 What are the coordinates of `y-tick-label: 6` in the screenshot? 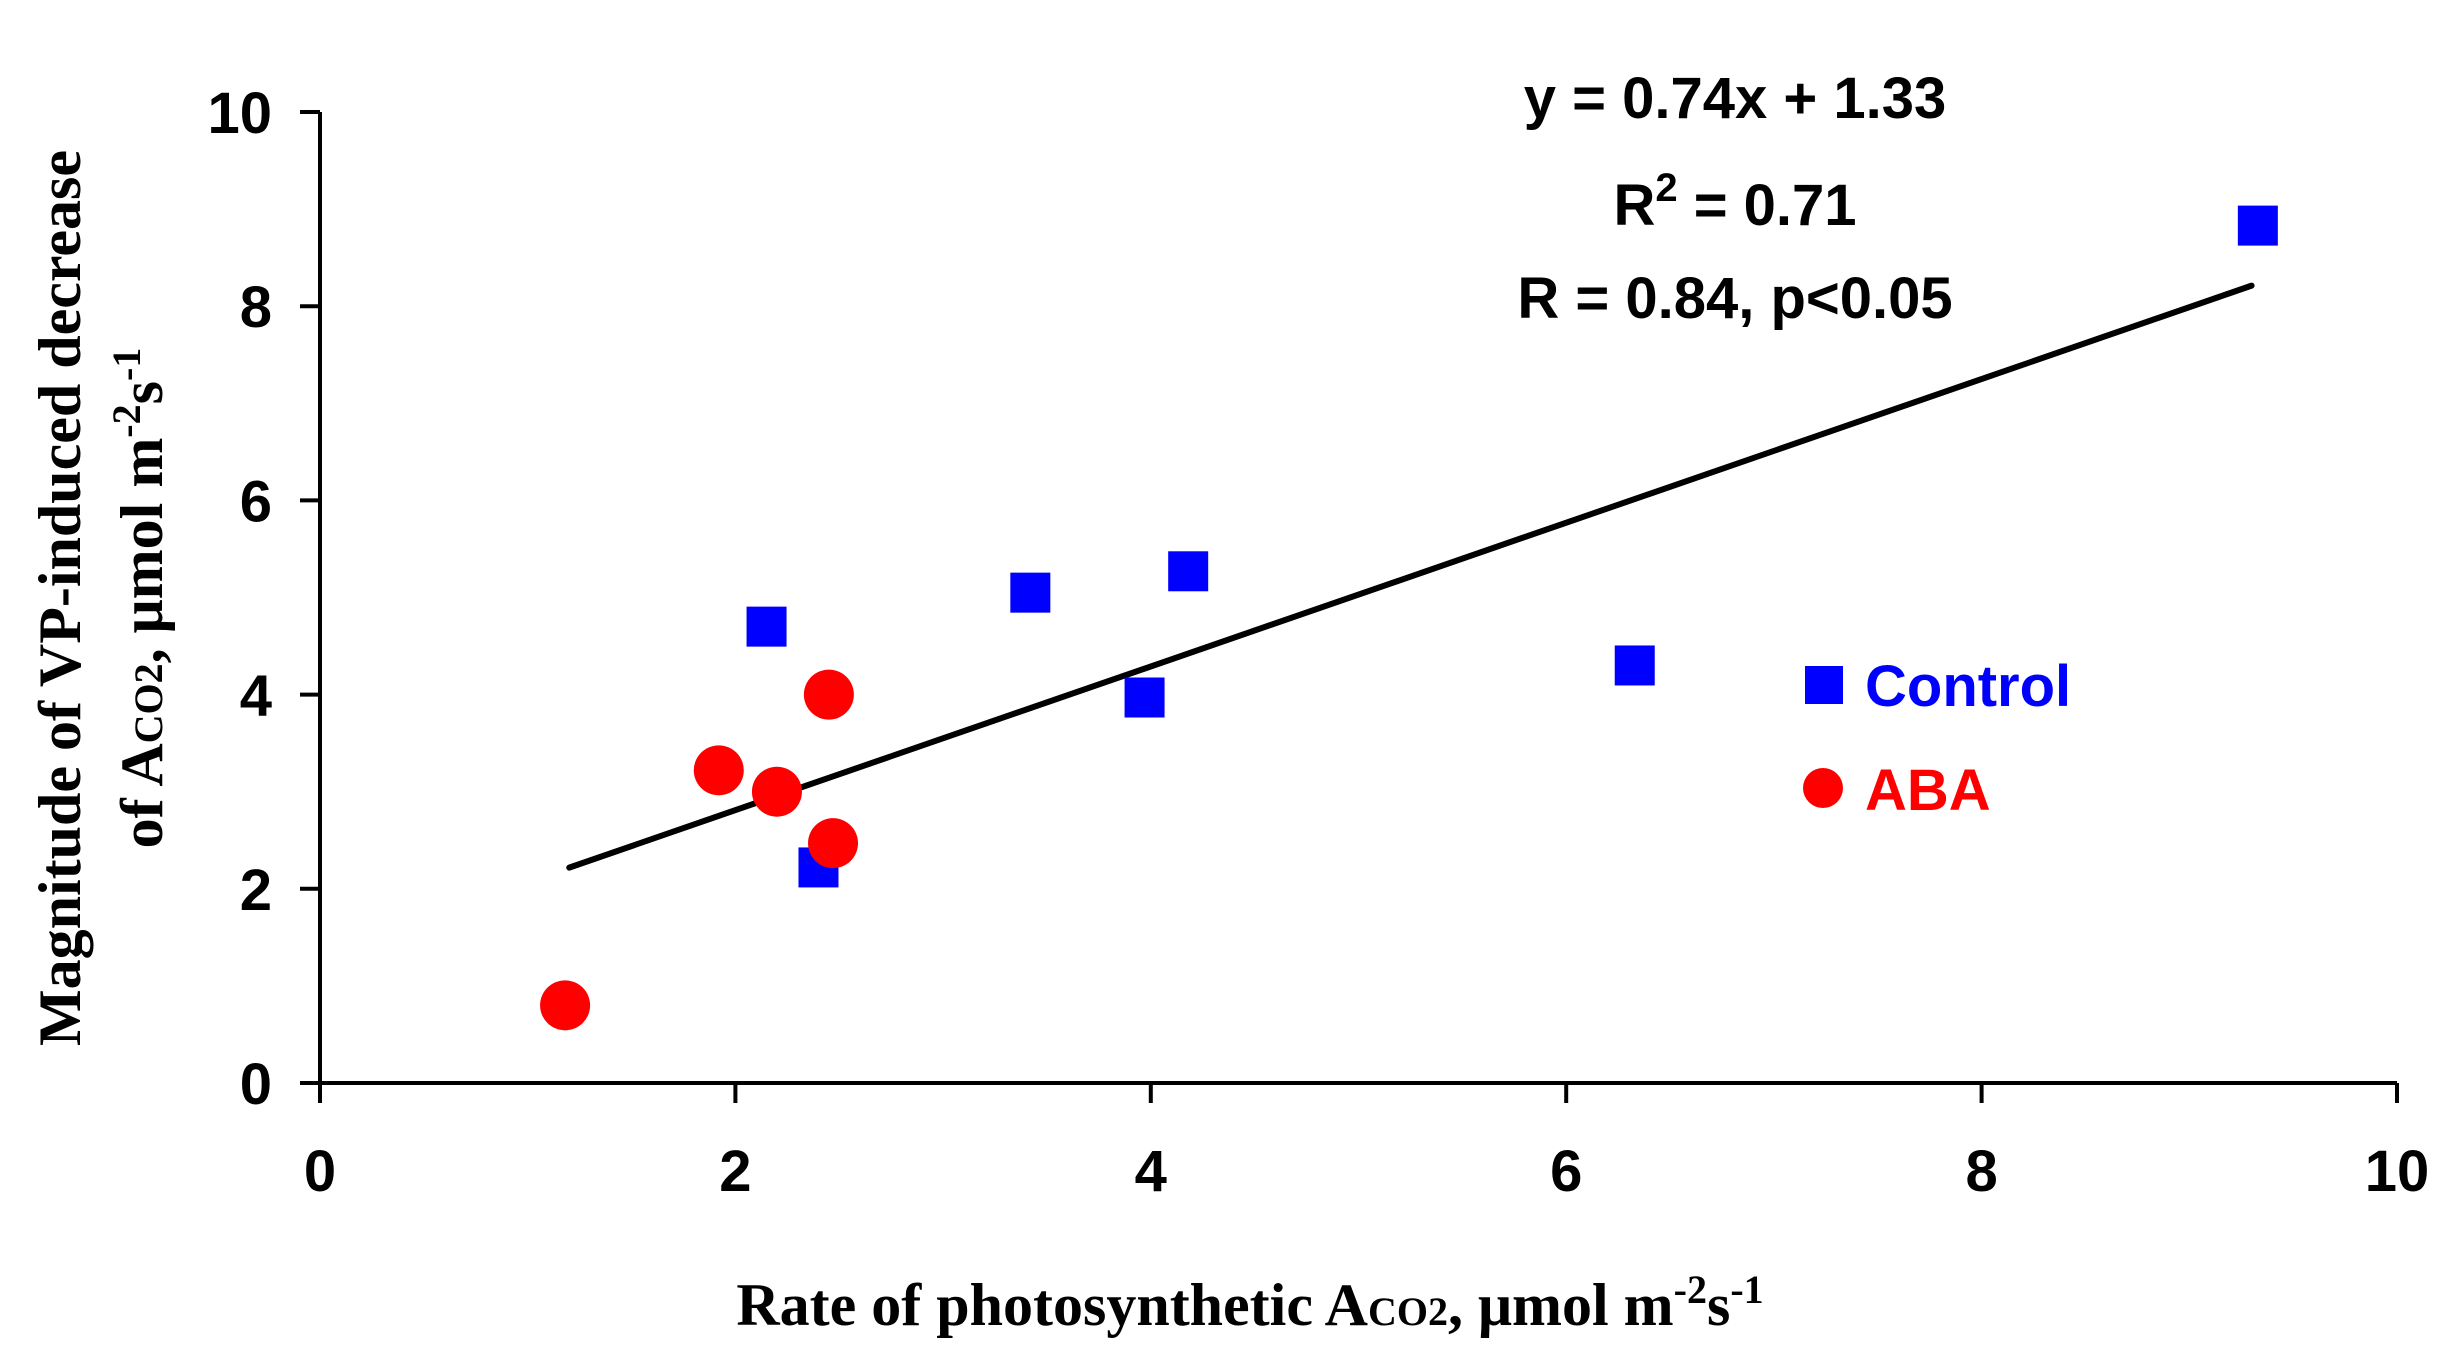 It's located at (256, 501).